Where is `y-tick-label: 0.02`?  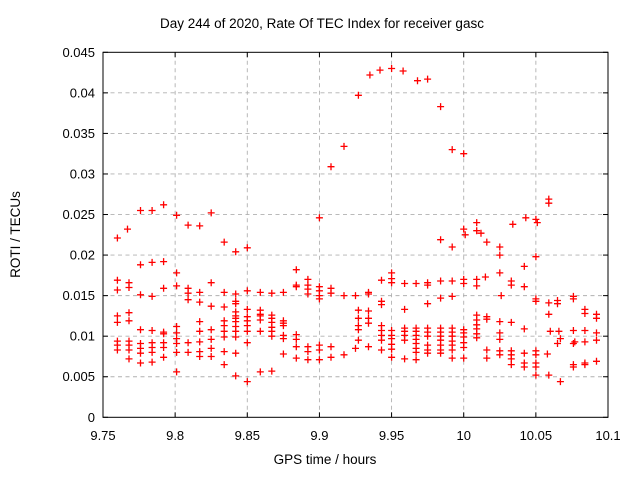 y-tick-label: 0.02 is located at coordinates (82, 255).